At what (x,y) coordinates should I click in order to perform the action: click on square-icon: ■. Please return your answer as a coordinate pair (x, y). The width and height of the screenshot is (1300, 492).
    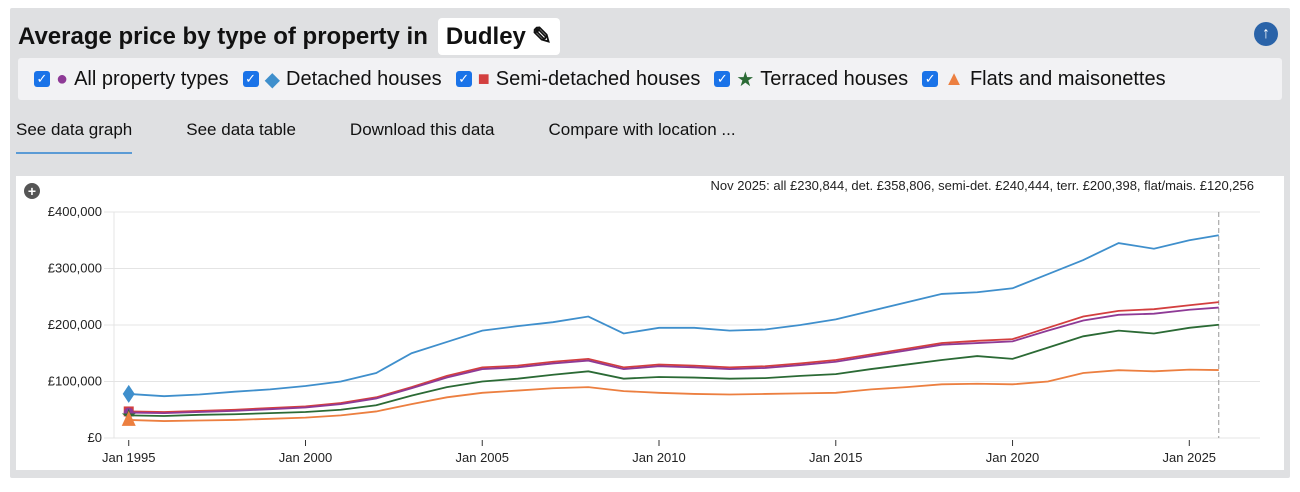
    Looking at the image, I should click on (483, 78).